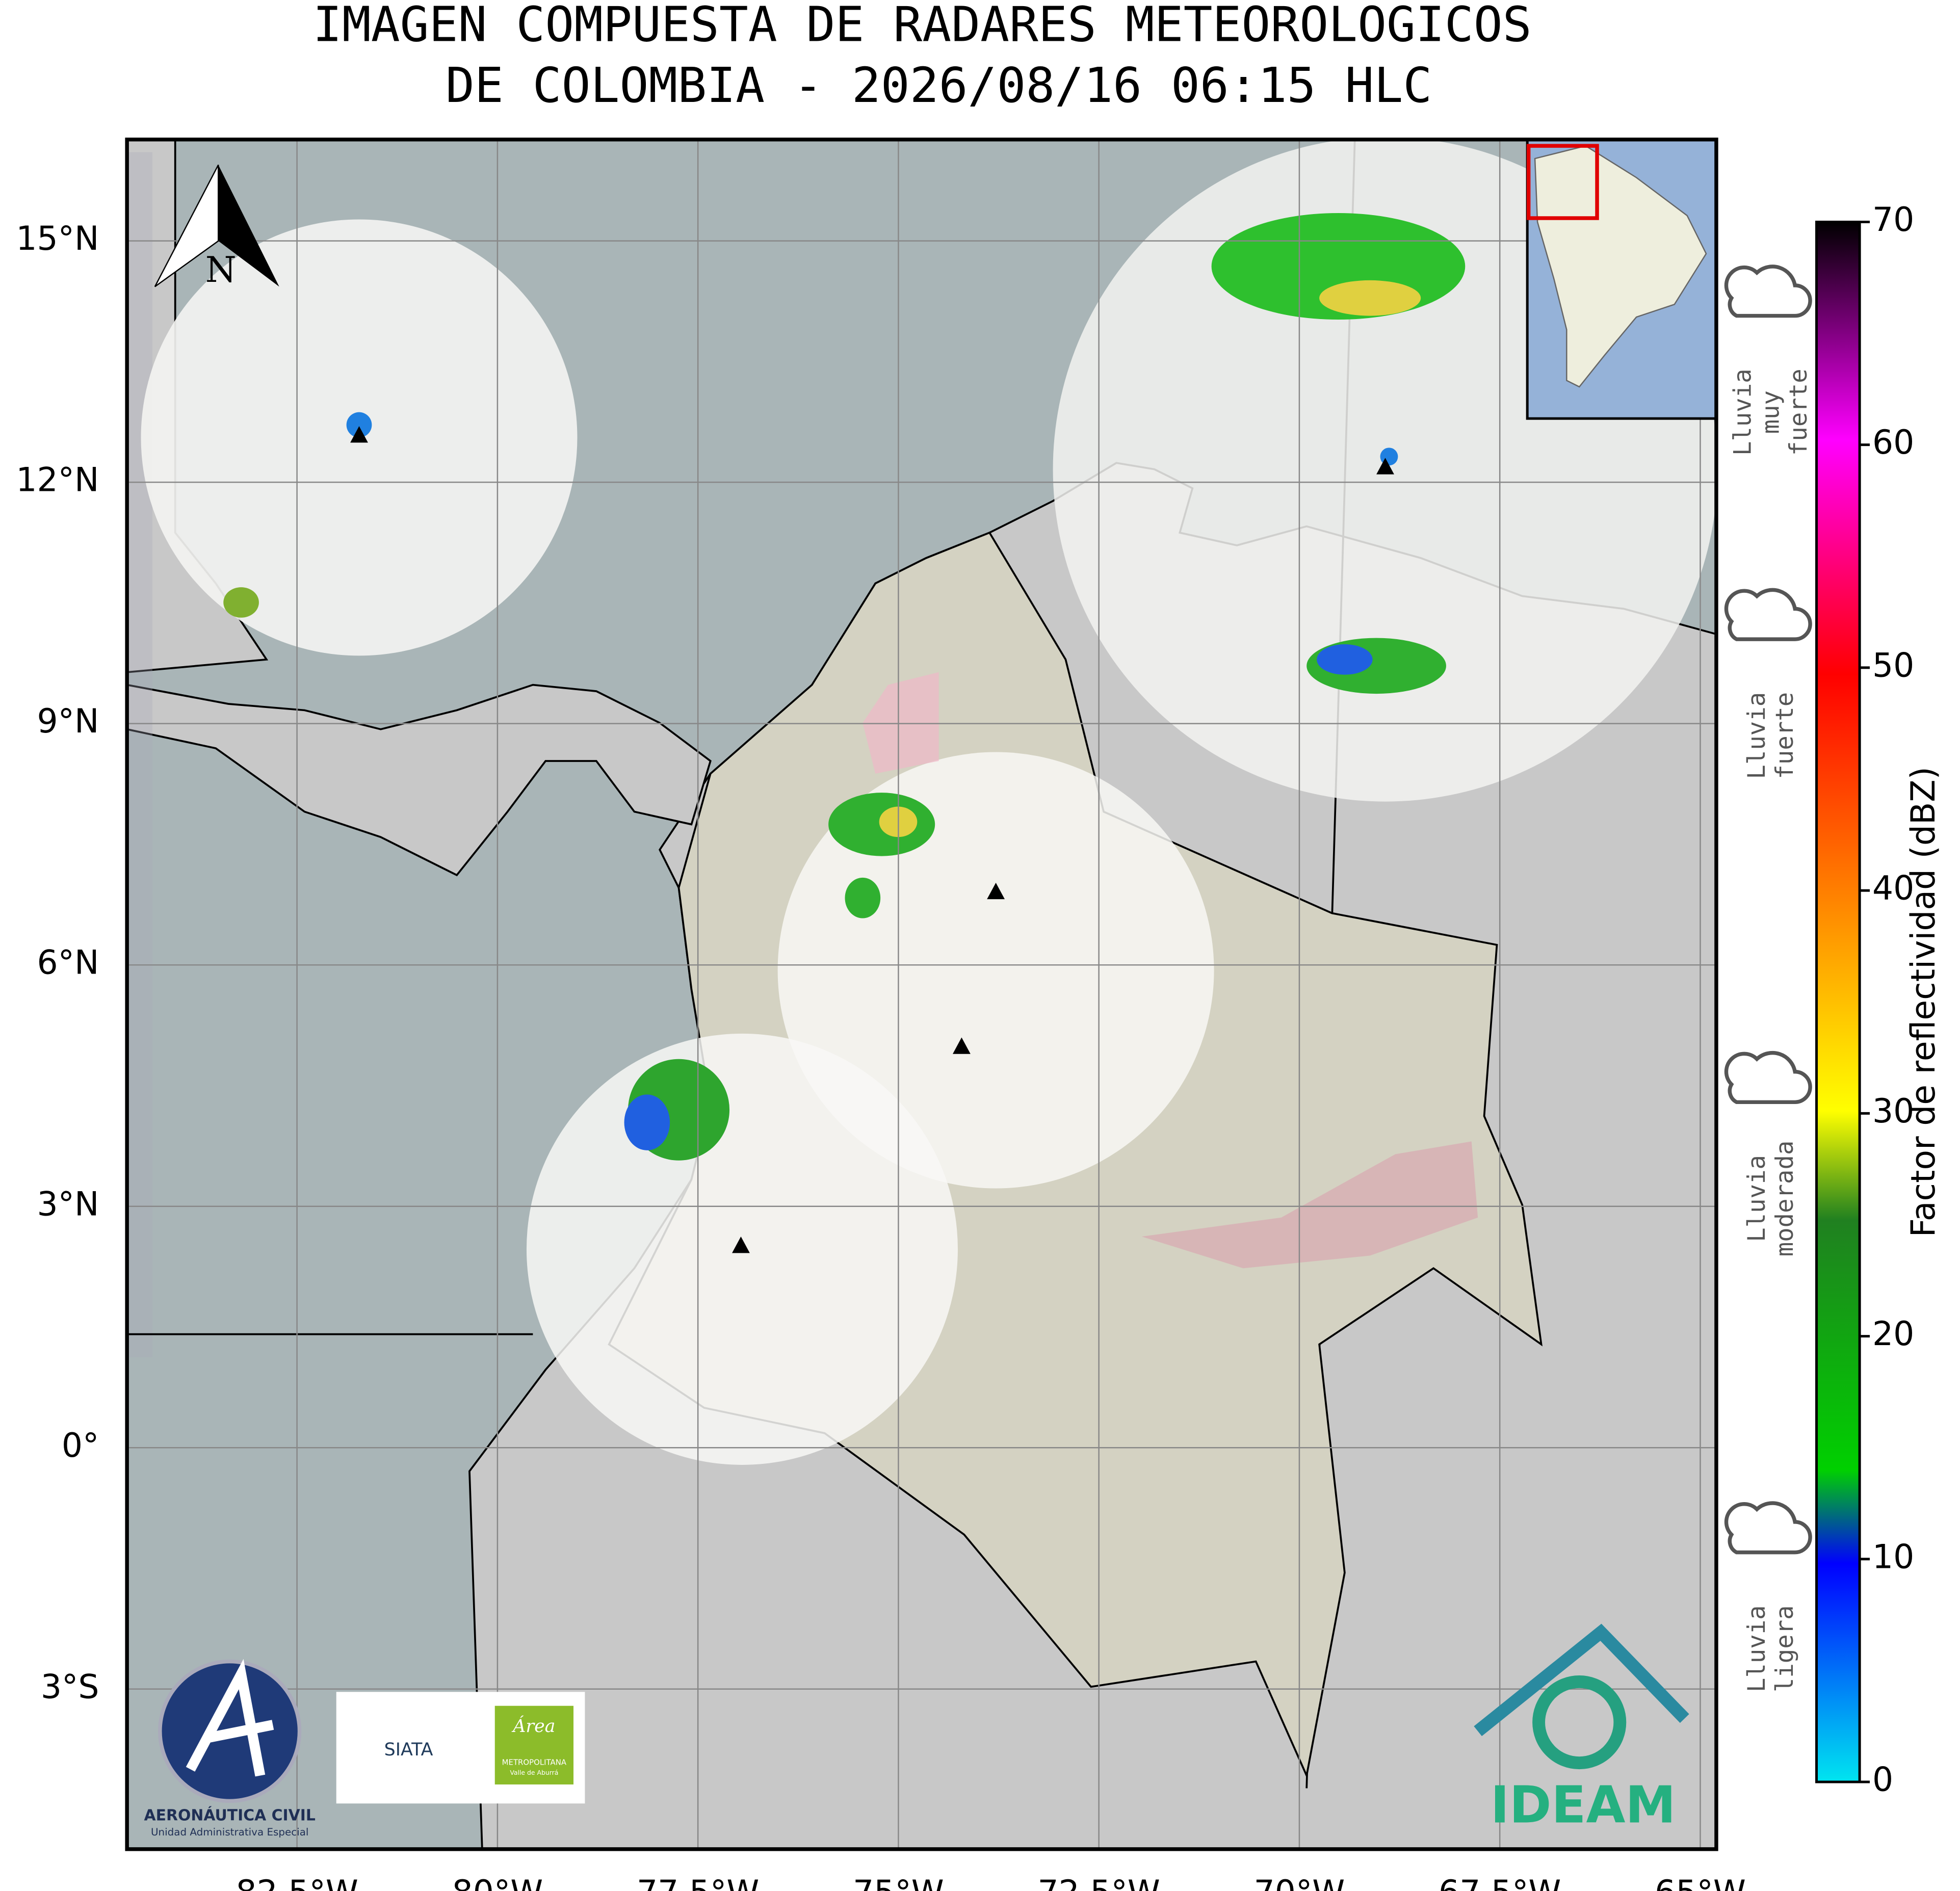 Image resolution: width=1960 pixels, height=1891 pixels. Describe the element at coordinates (939, 86) in the screenshot. I see `title: DE COLOMBIA - 2026/08/16 06:15 HLC` at that location.